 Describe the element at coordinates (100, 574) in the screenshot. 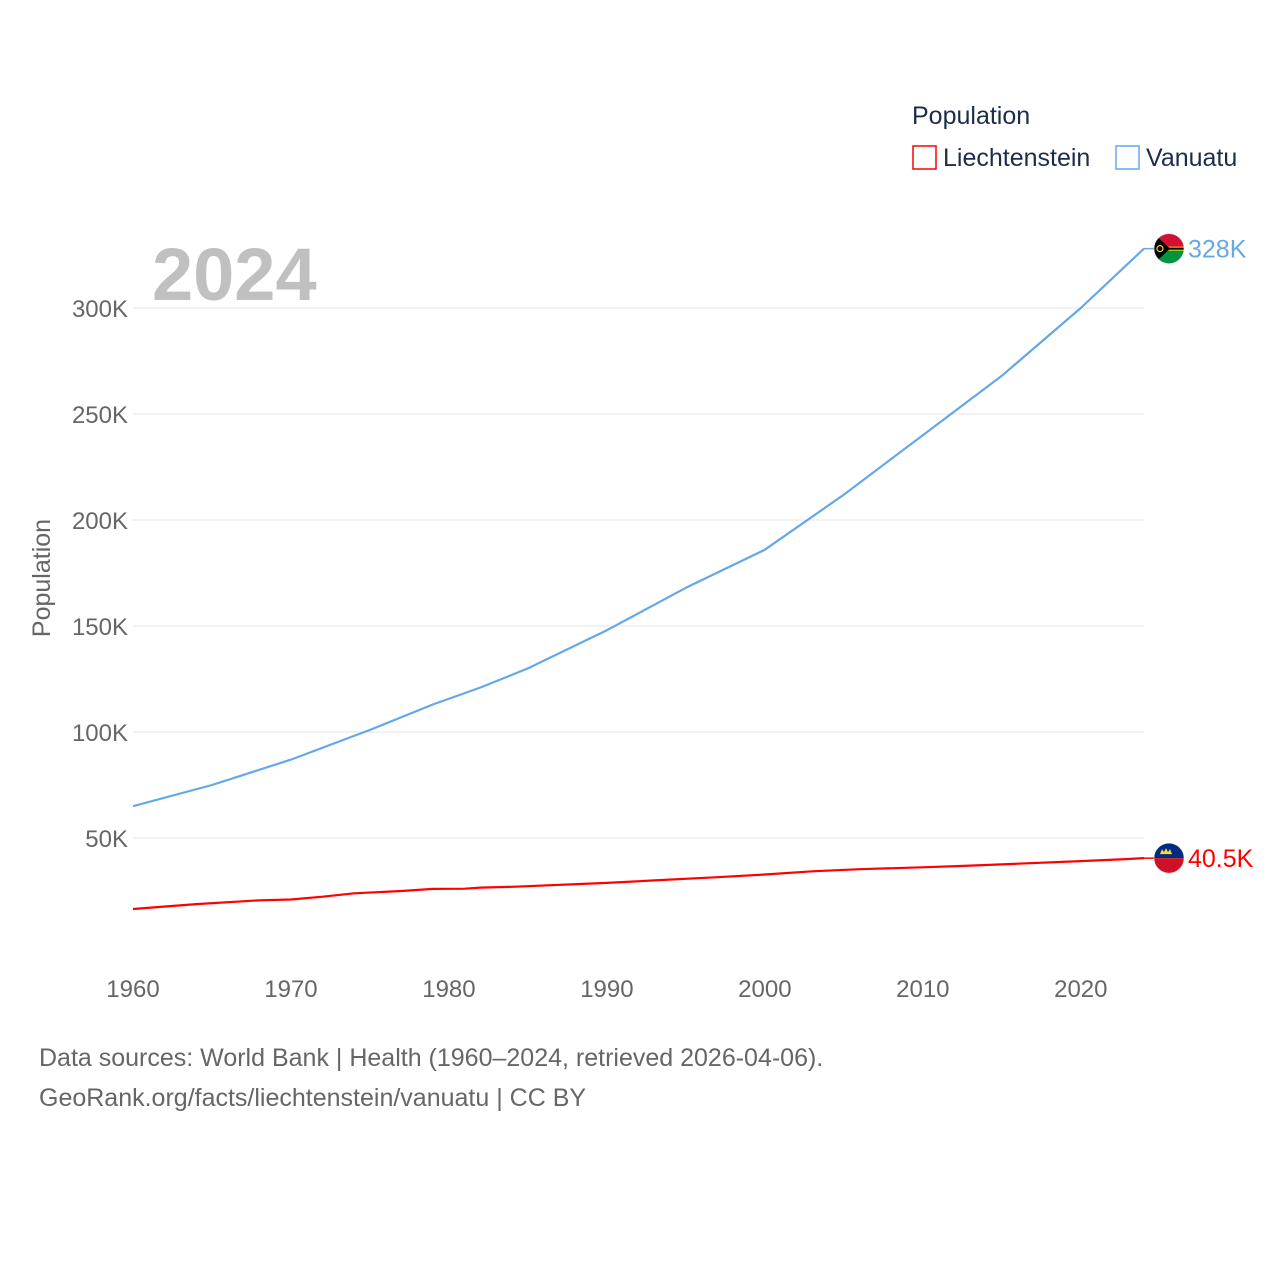

I see `y-axis-ticks: 50K 100K 150K 200K 250K 300K` at that location.